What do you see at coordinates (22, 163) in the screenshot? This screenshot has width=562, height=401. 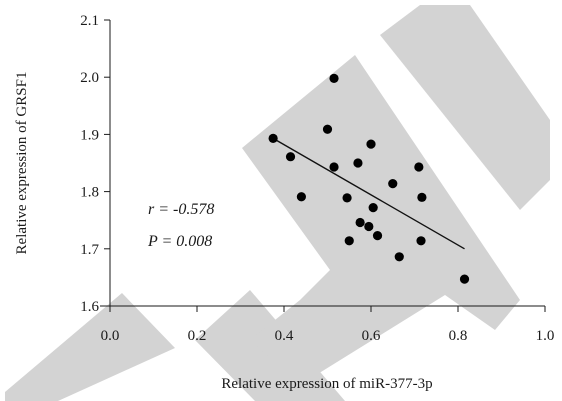 I see `y-axis-title: Relative expression of GRSF1` at bounding box center [22, 163].